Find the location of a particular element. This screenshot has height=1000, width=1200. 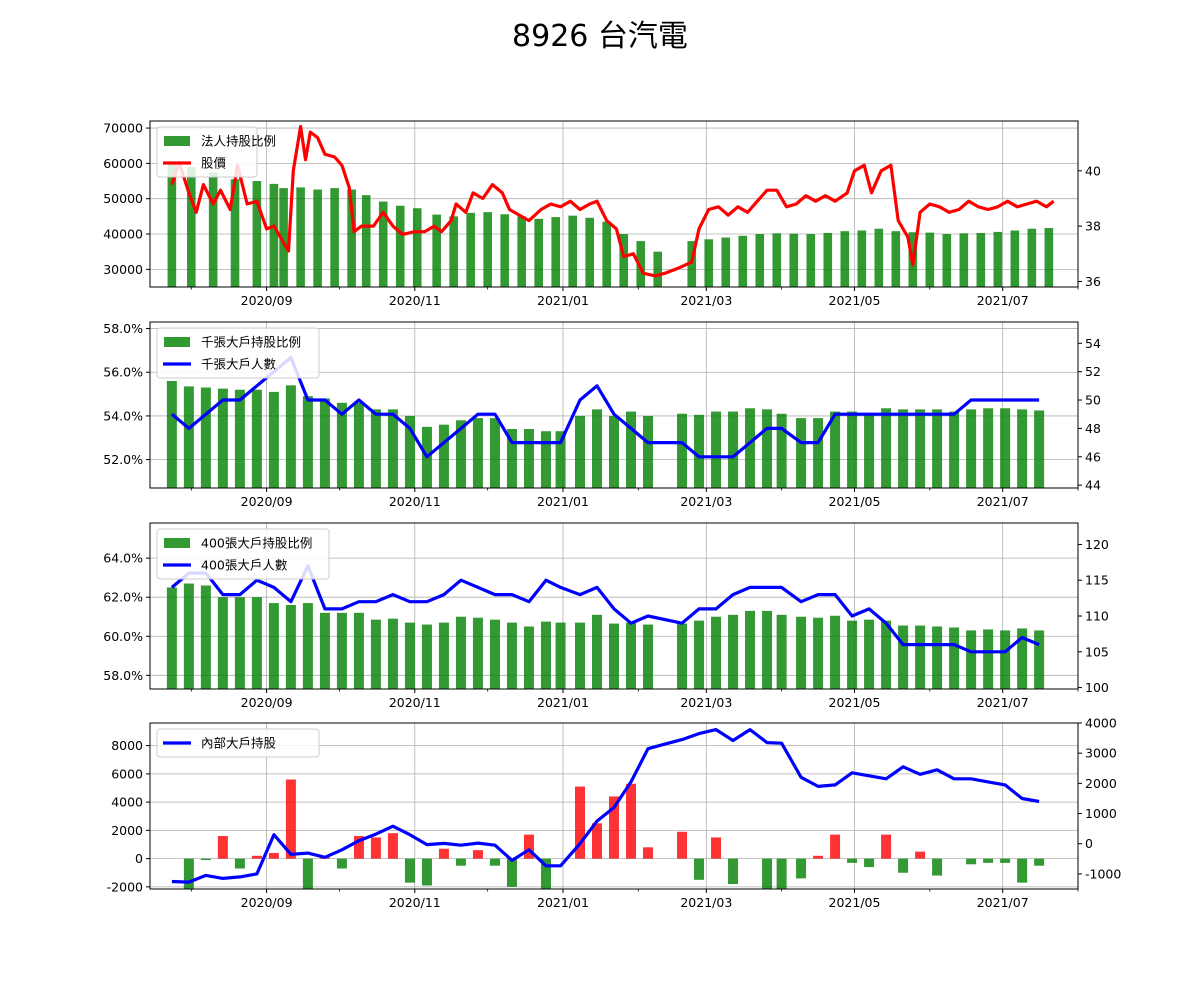

y-left-tick-label: -2000 is located at coordinates (125, 886).